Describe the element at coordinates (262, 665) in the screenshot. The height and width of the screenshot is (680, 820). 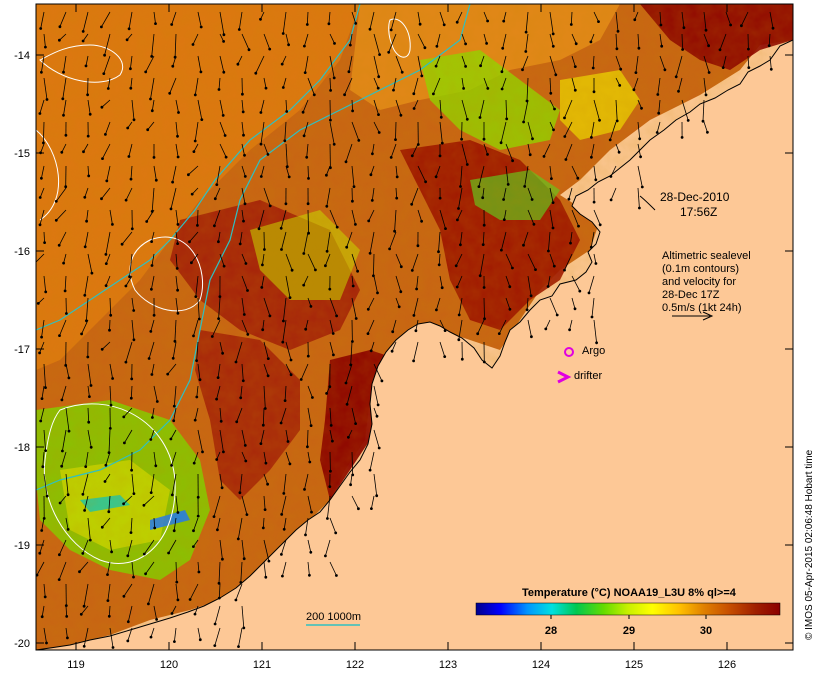
I see `x-tick-label: 121` at that location.